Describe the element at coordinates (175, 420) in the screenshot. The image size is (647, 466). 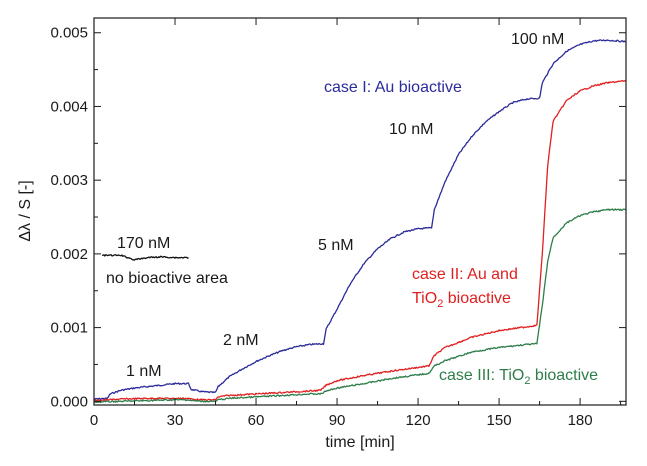
I see `x-tick-label: 30` at that location.